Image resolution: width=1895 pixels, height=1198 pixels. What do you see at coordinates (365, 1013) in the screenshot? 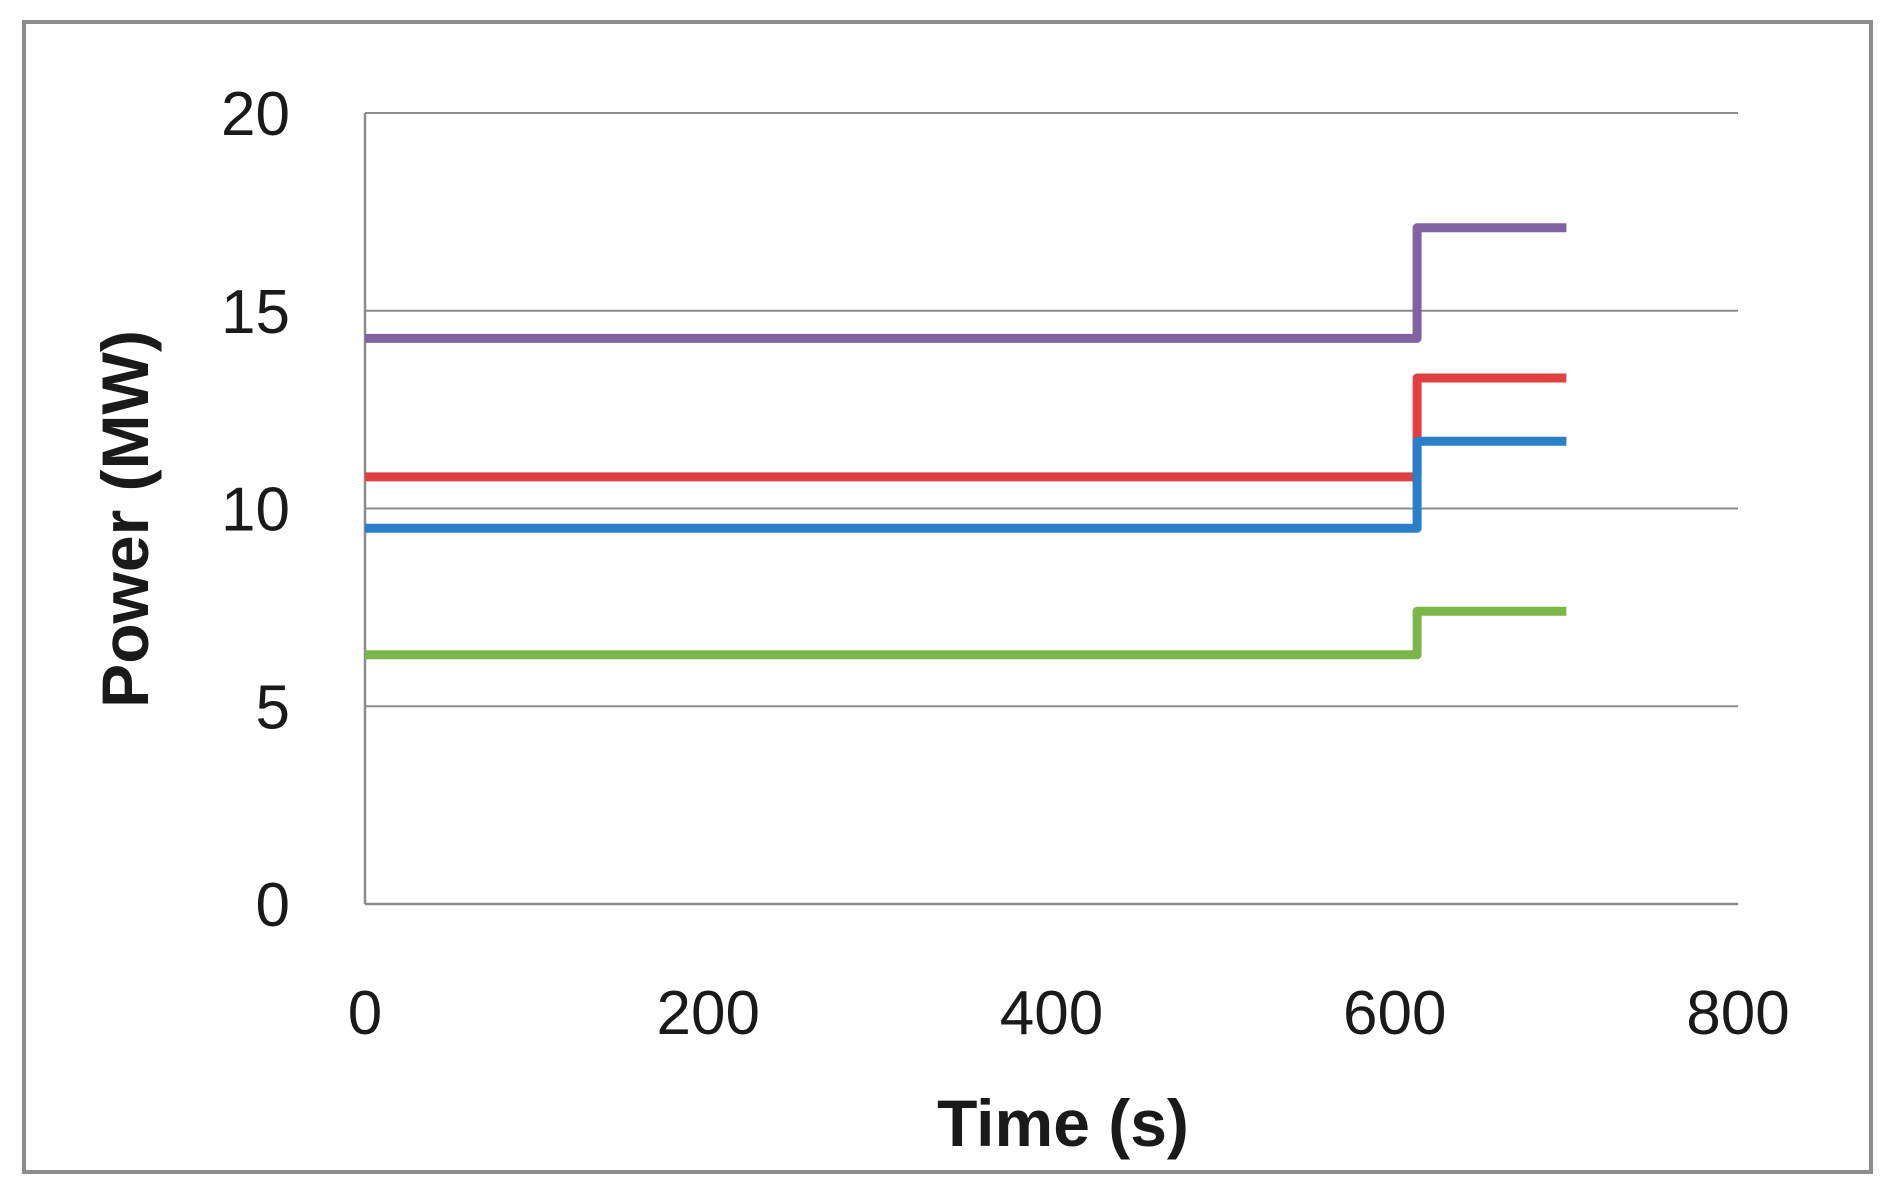
I see `x-tick-label: 0` at bounding box center [365, 1013].